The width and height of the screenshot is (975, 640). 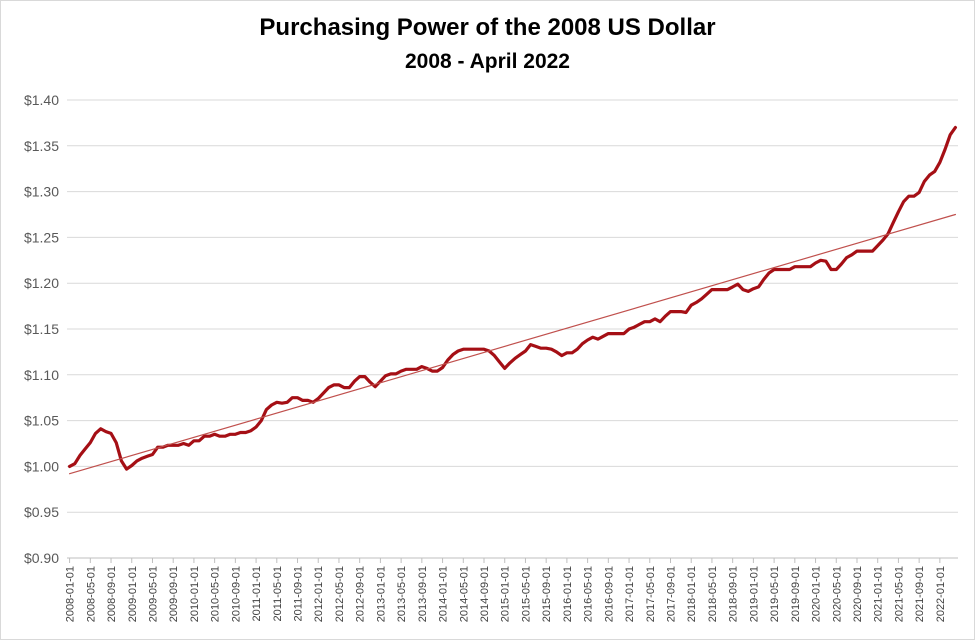 What do you see at coordinates (41, 375) in the screenshot?
I see `y-tick-label: $1.10` at bounding box center [41, 375].